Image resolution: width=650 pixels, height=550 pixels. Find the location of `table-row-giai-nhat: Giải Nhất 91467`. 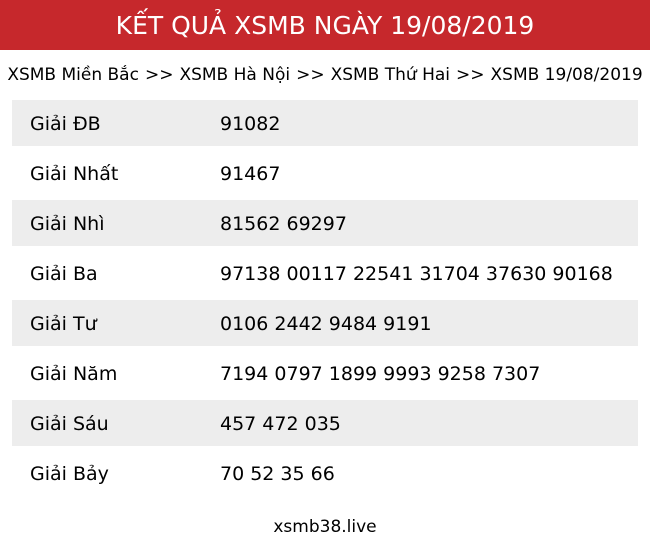

table-row-giai-nhat: Giải Nhất 91467 is located at coordinates (325, 174).